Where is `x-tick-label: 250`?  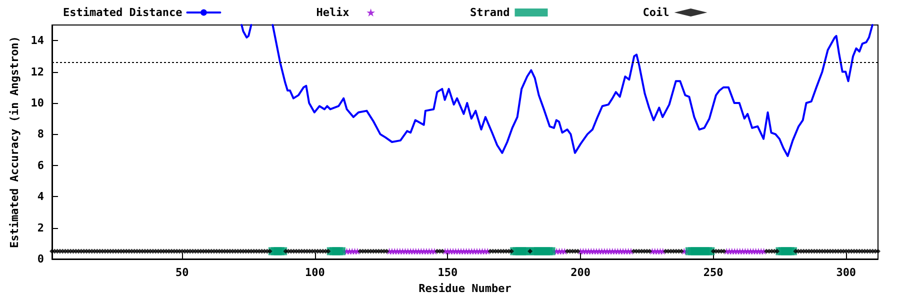
x-tick-label: 250 is located at coordinates (713, 272).